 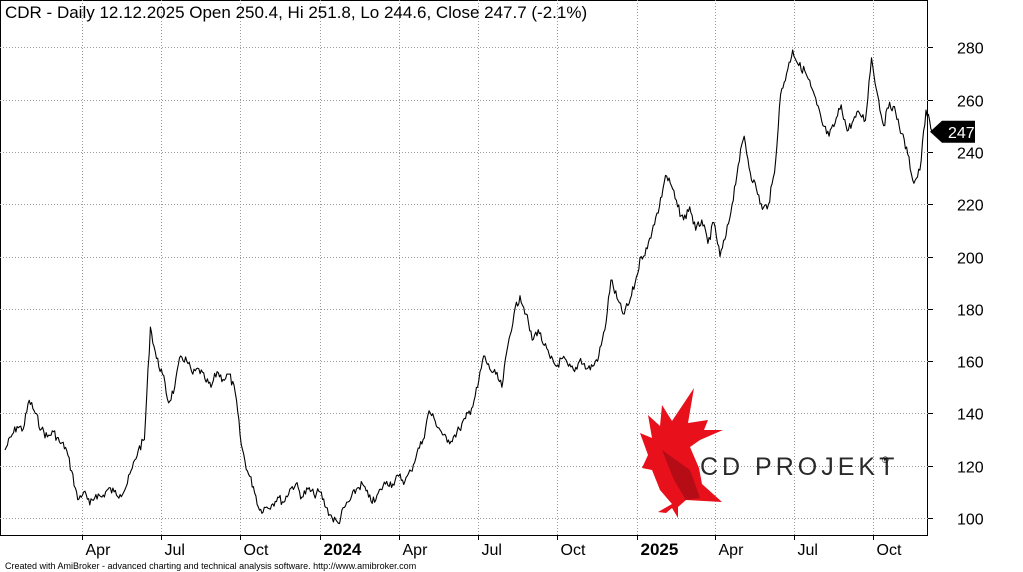 I want to click on y-tick-label: 180, so click(x=970, y=311).